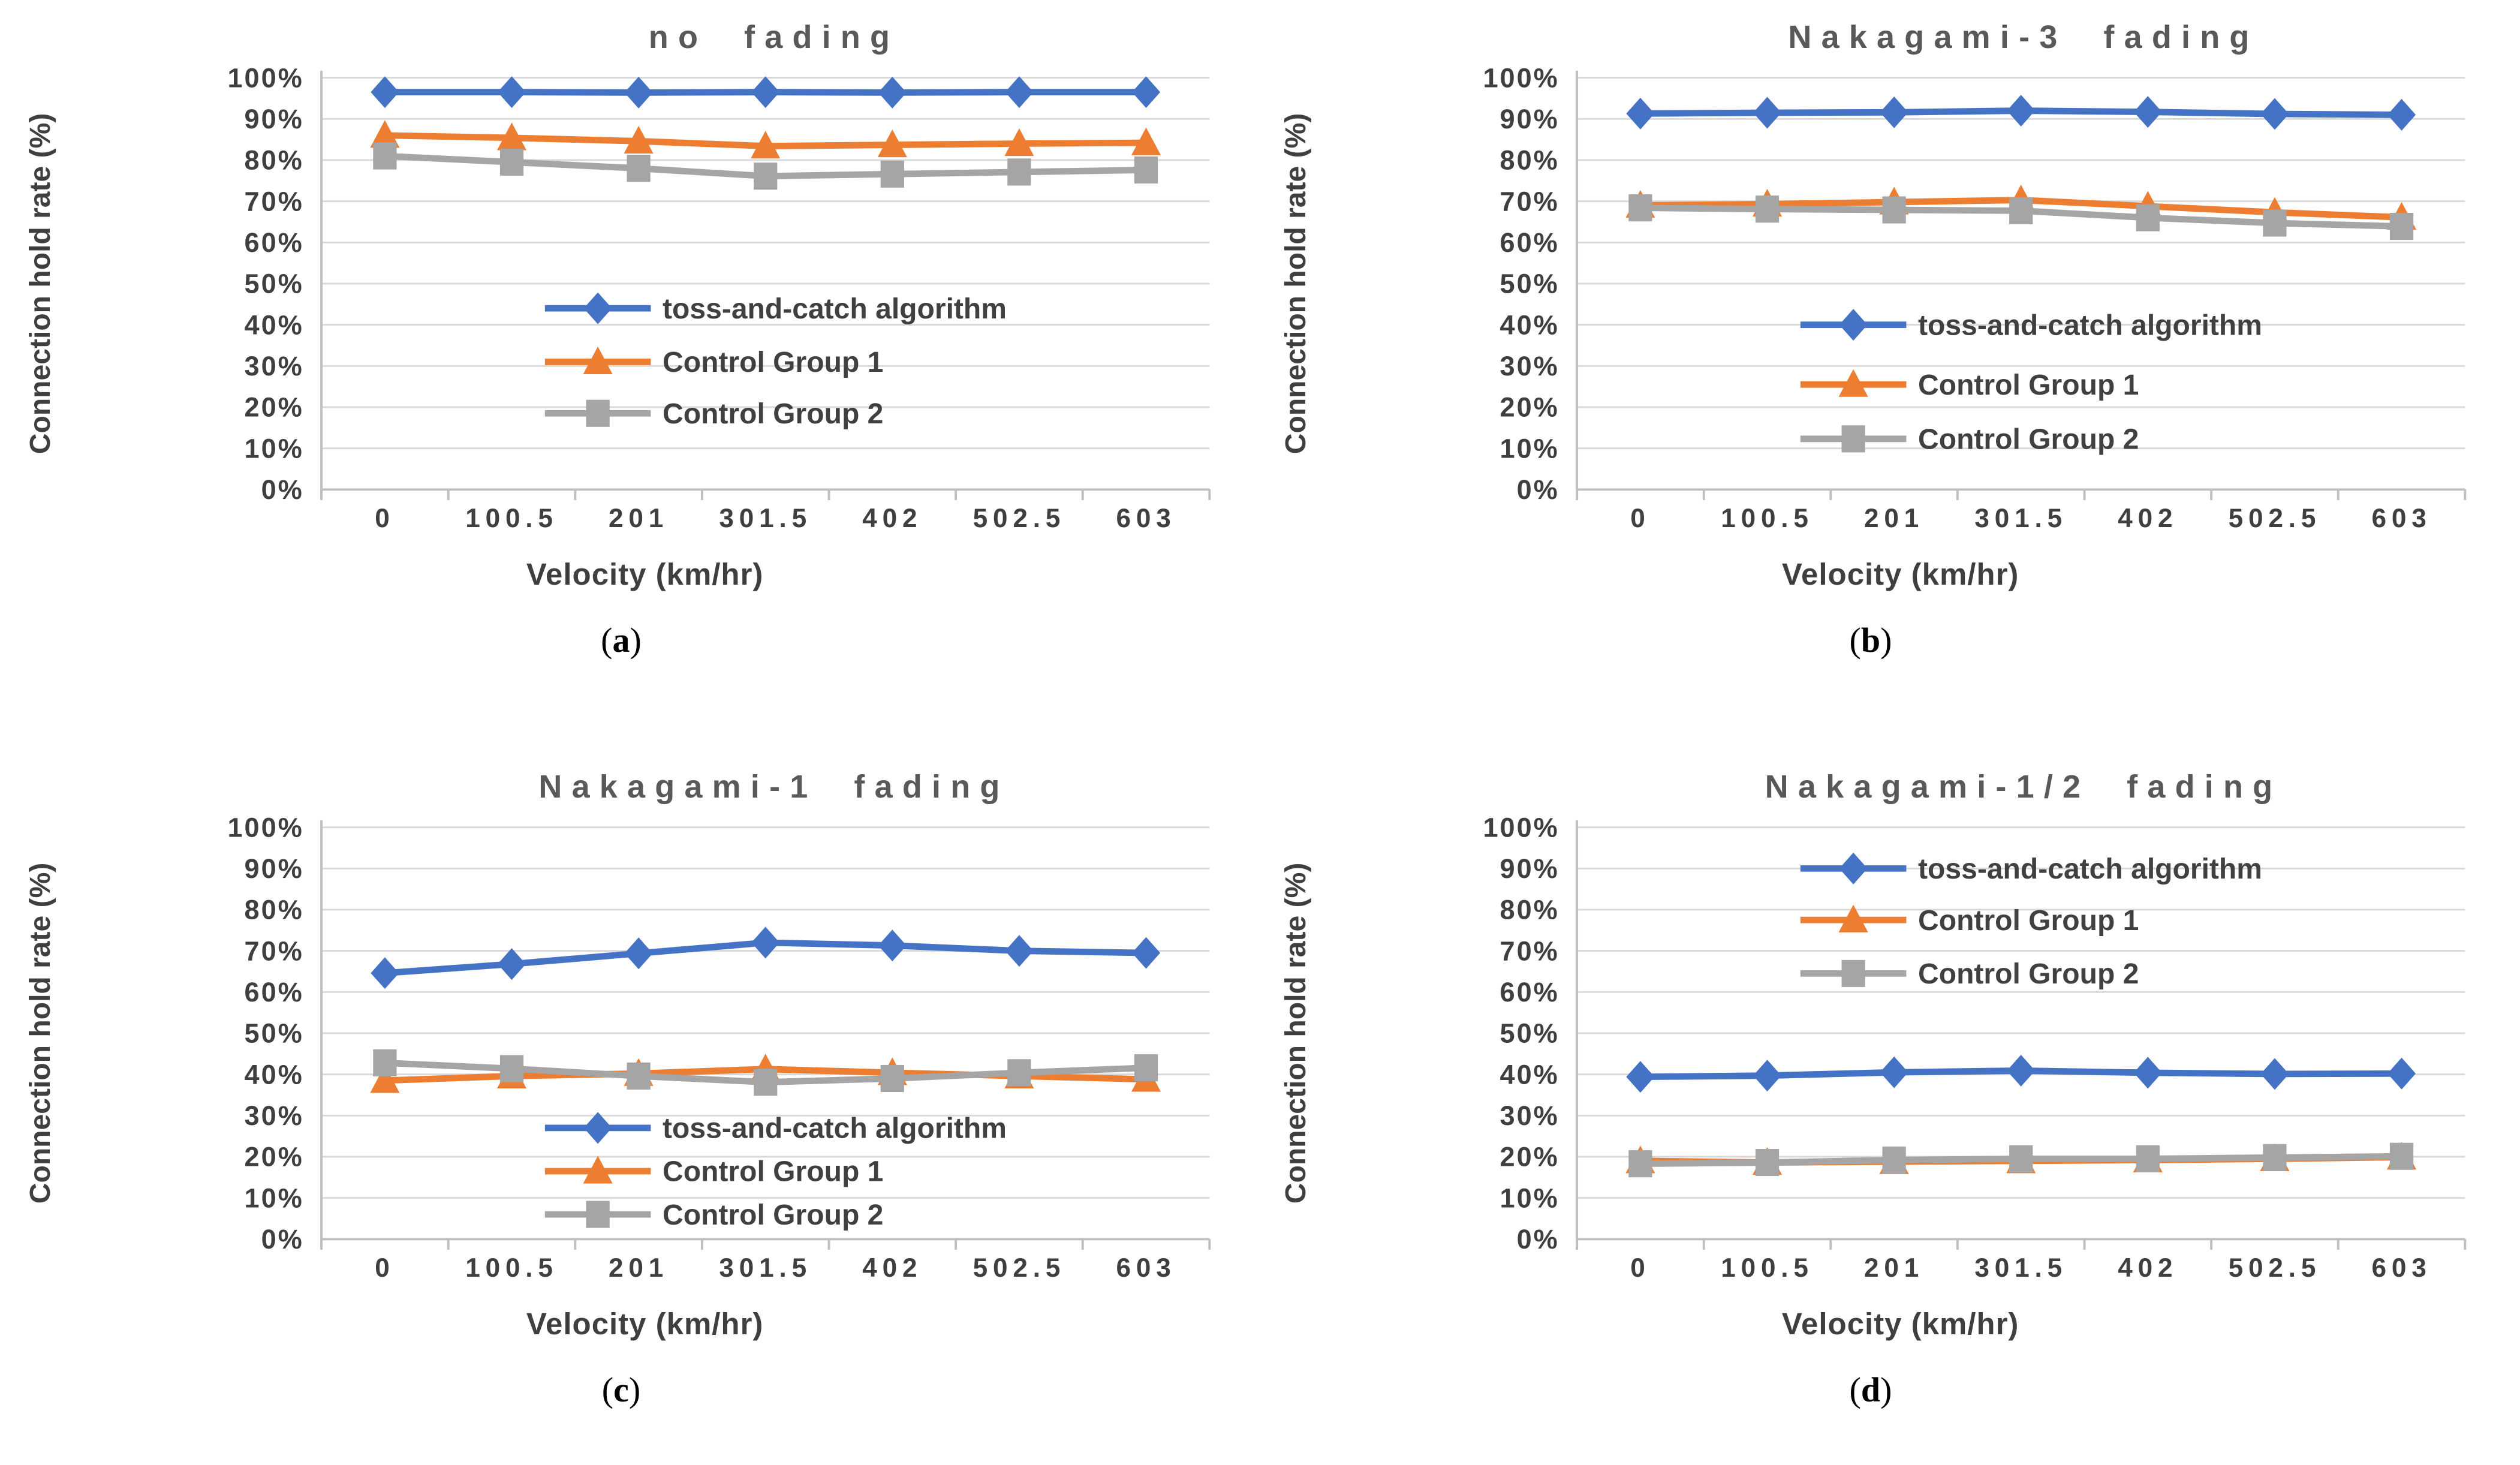 The width and height of the screenshot is (2520, 1465). Describe the element at coordinates (1529, 201) in the screenshot. I see `y-tick-label: 70%` at that location.